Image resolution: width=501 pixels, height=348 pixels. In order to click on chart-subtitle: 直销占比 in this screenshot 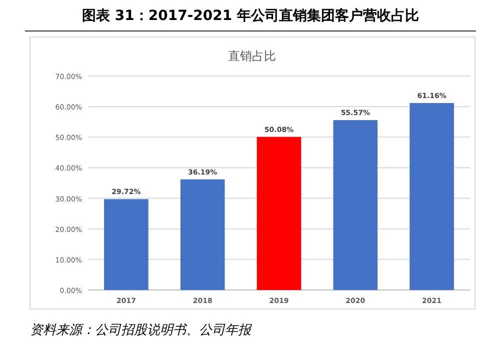, I will do `click(252, 56)`.